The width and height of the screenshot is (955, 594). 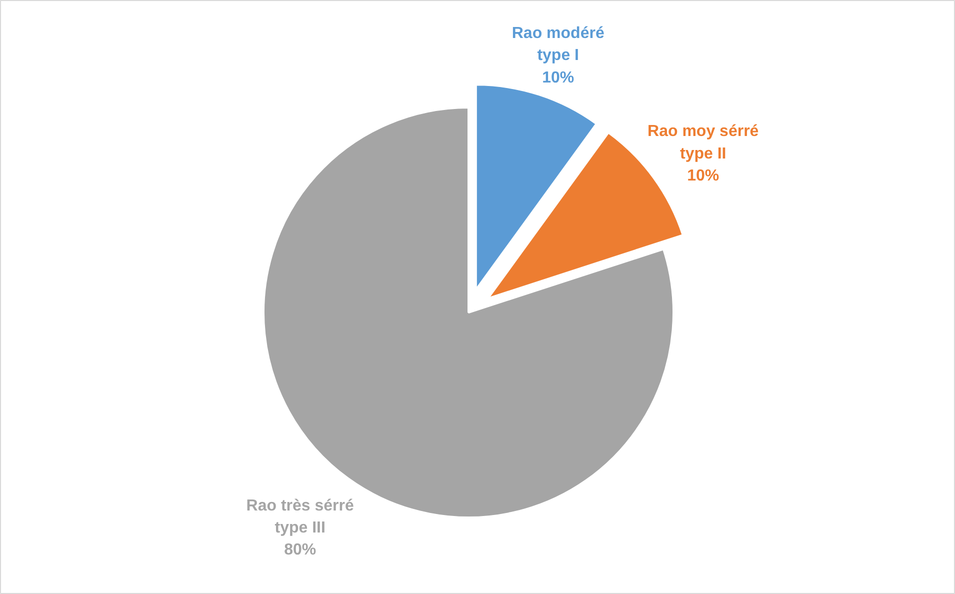 What do you see at coordinates (300, 550) in the screenshot?
I see `data-label: 80%` at bounding box center [300, 550].